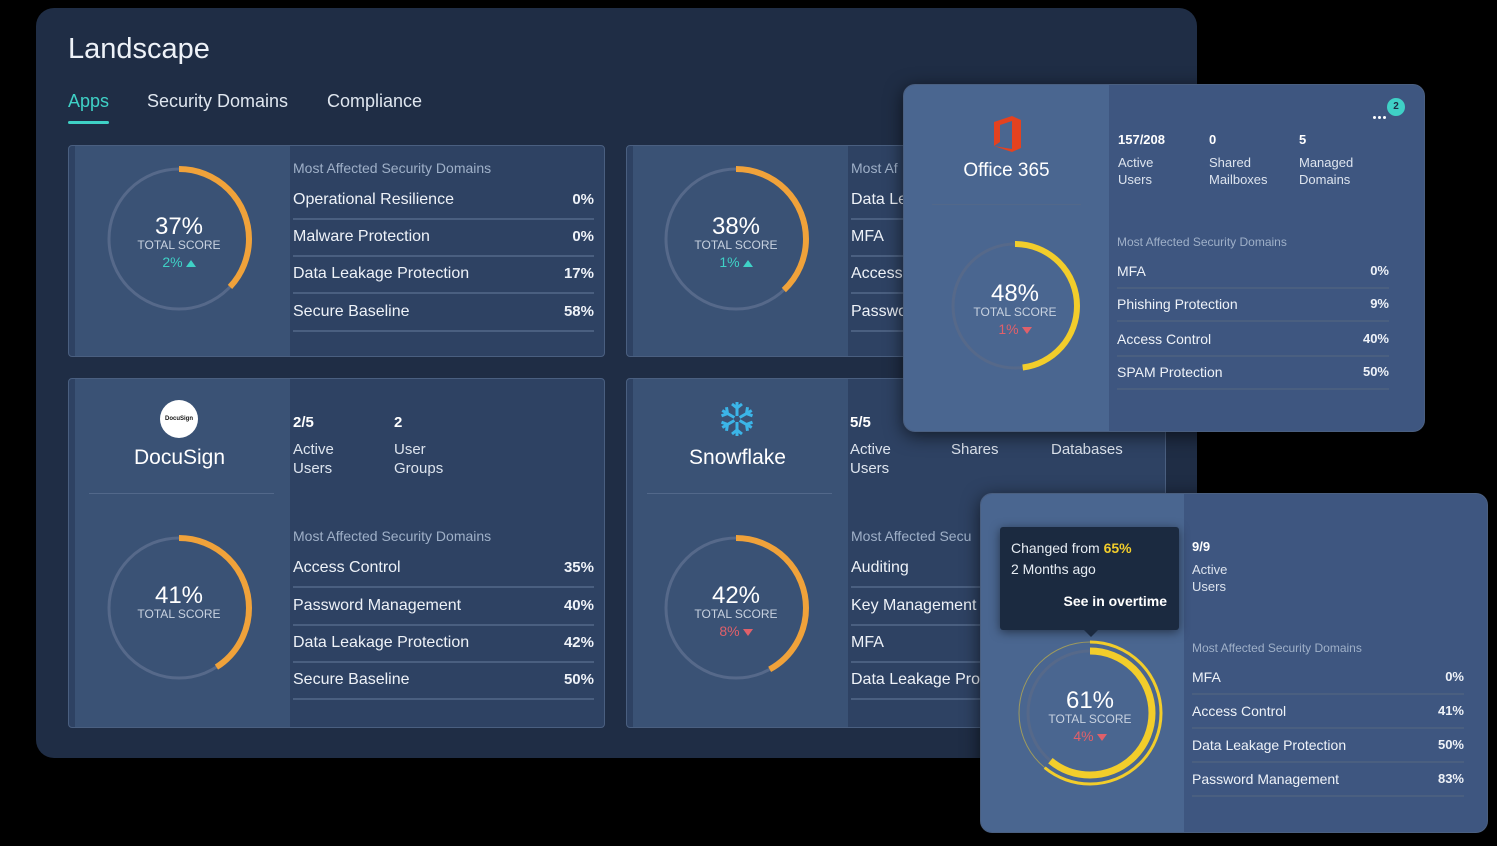 The image size is (1497, 846). I want to click on delta-value: 4%, so click(1083, 736).